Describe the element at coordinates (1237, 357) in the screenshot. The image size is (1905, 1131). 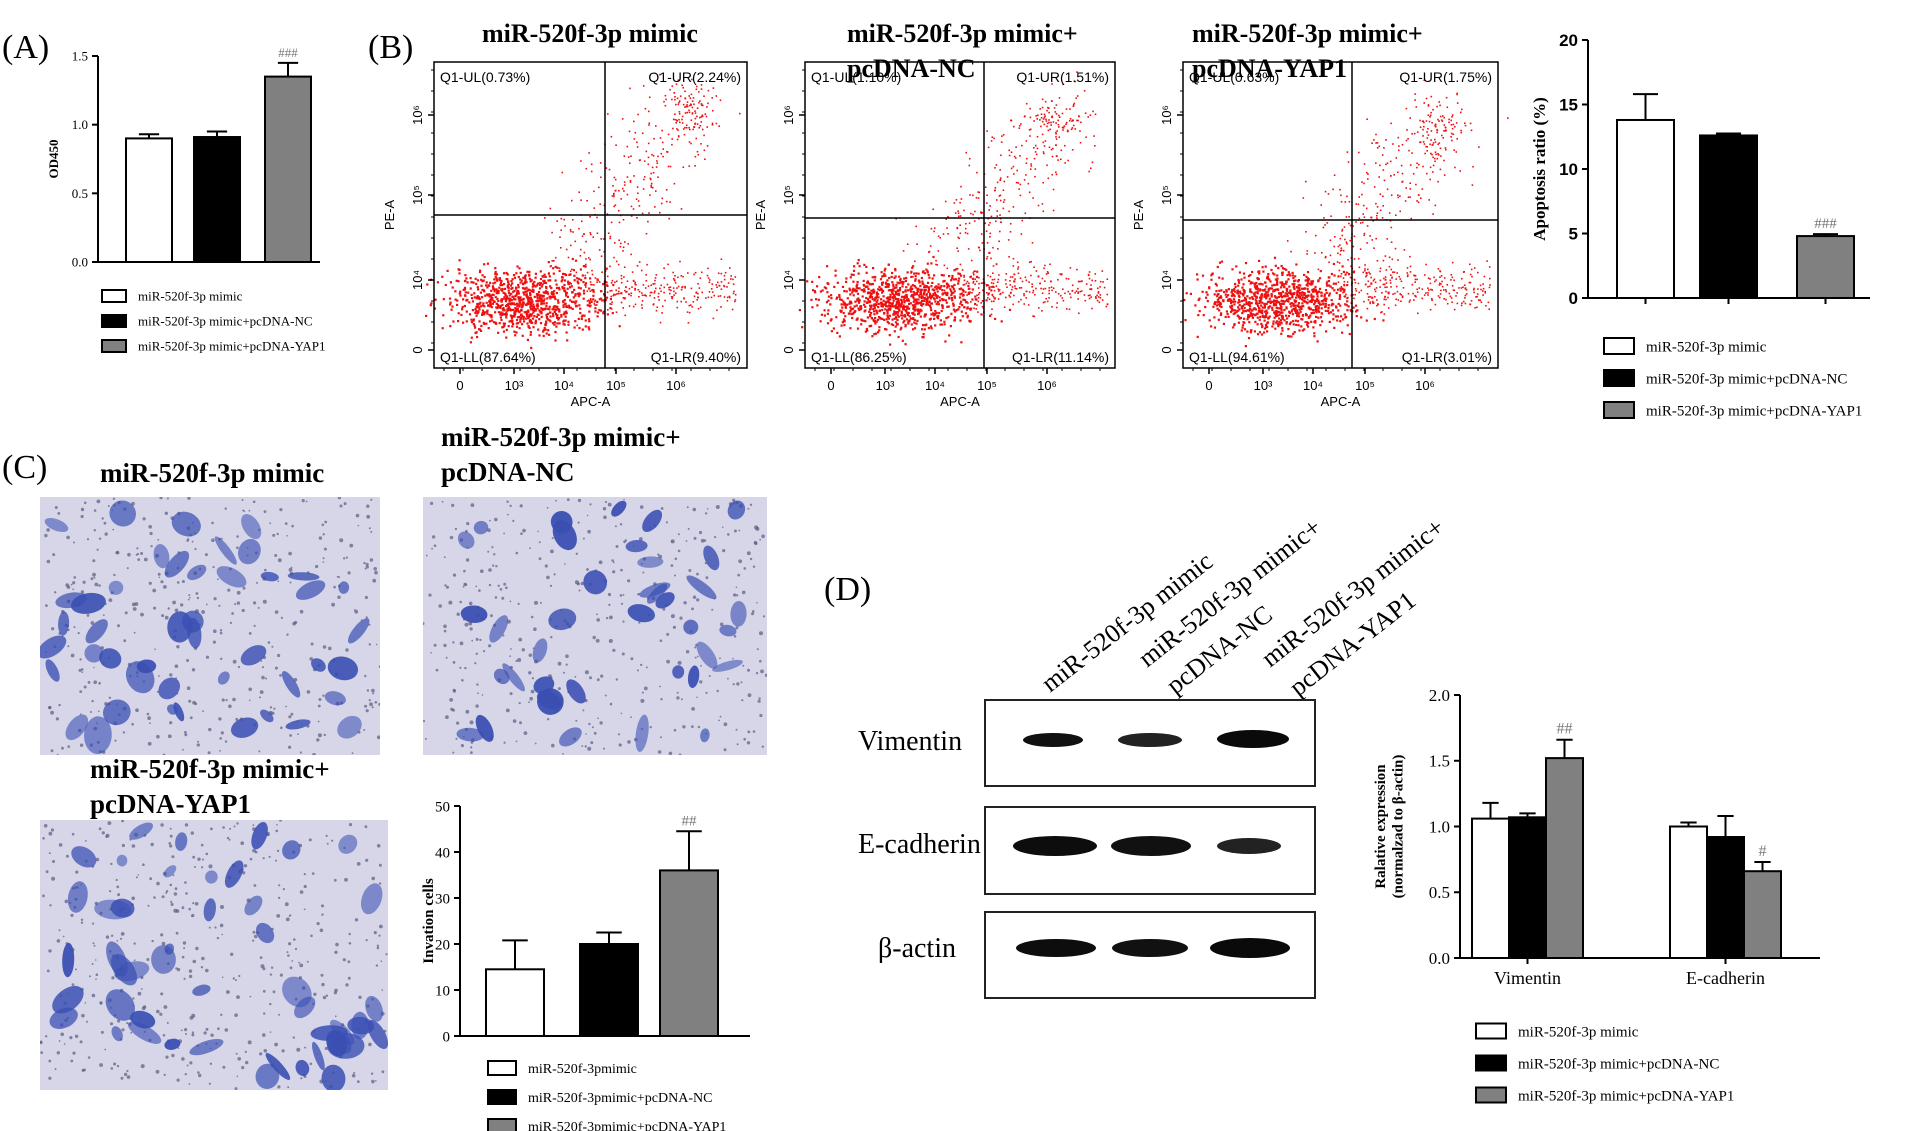
I see `flow-plot-3-ll: Q1-LL(94.61%)` at that location.